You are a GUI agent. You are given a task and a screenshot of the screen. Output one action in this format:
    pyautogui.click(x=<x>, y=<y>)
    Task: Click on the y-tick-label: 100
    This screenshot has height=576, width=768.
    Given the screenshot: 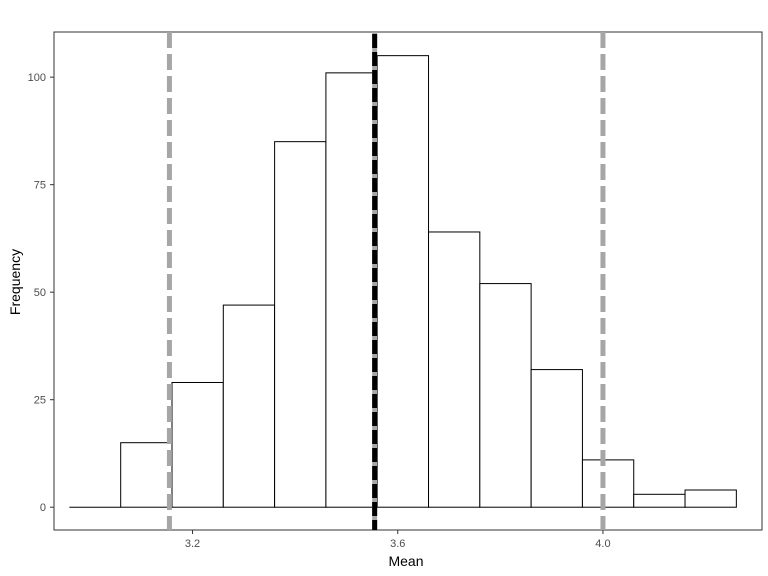 What is the action you would take?
    pyautogui.click(x=37, y=78)
    